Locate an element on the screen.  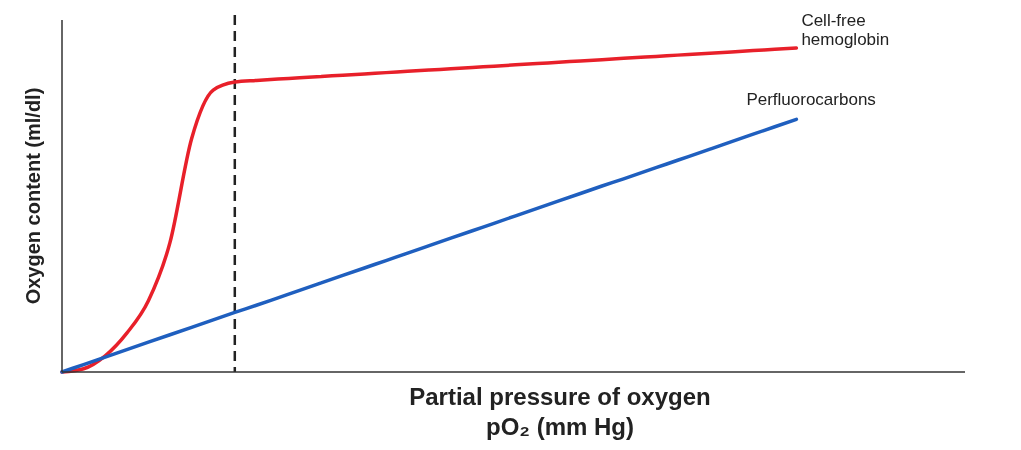
series-label: Cell-free hemoglobin is located at coordinates (845, 30).